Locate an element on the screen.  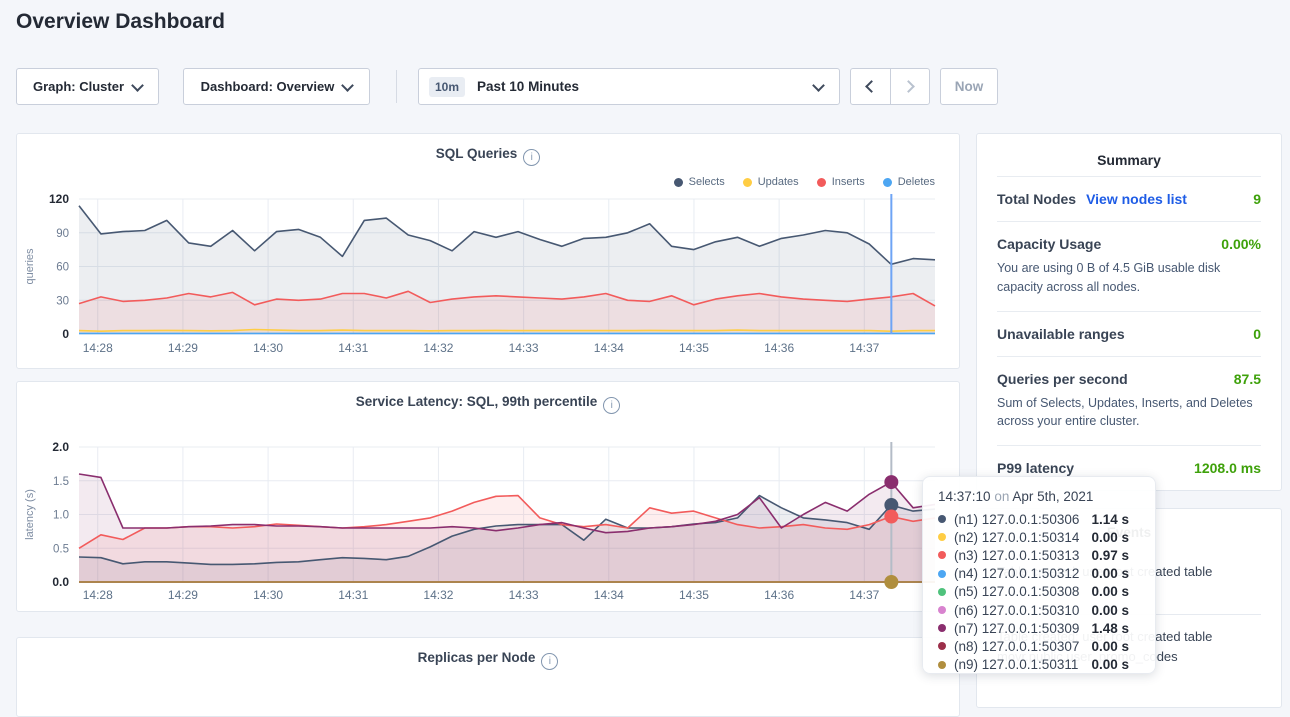
svg-text: 1.0 is located at coordinates (61, 516).